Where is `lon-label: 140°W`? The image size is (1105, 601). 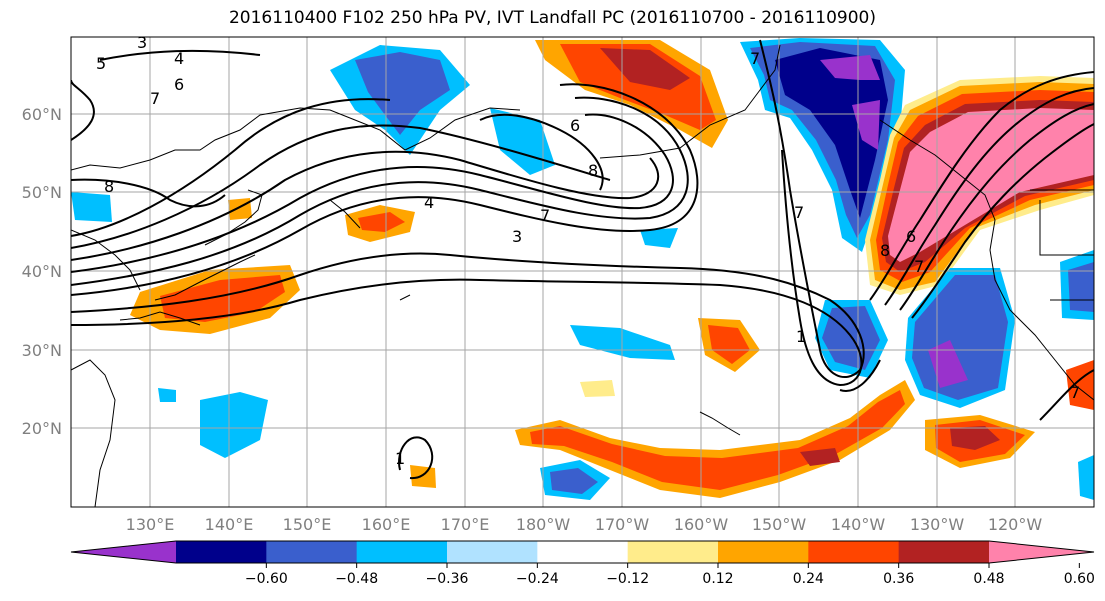 lon-label: 140°W is located at coordinates (858, 524).